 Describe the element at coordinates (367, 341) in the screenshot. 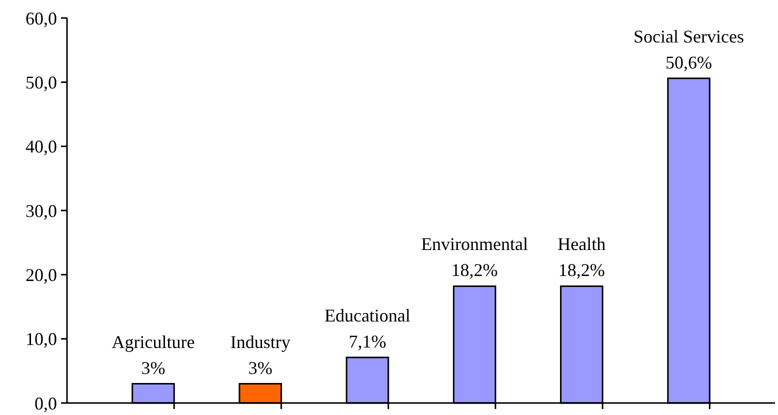

I see `data-label: 7,1%` at that location.